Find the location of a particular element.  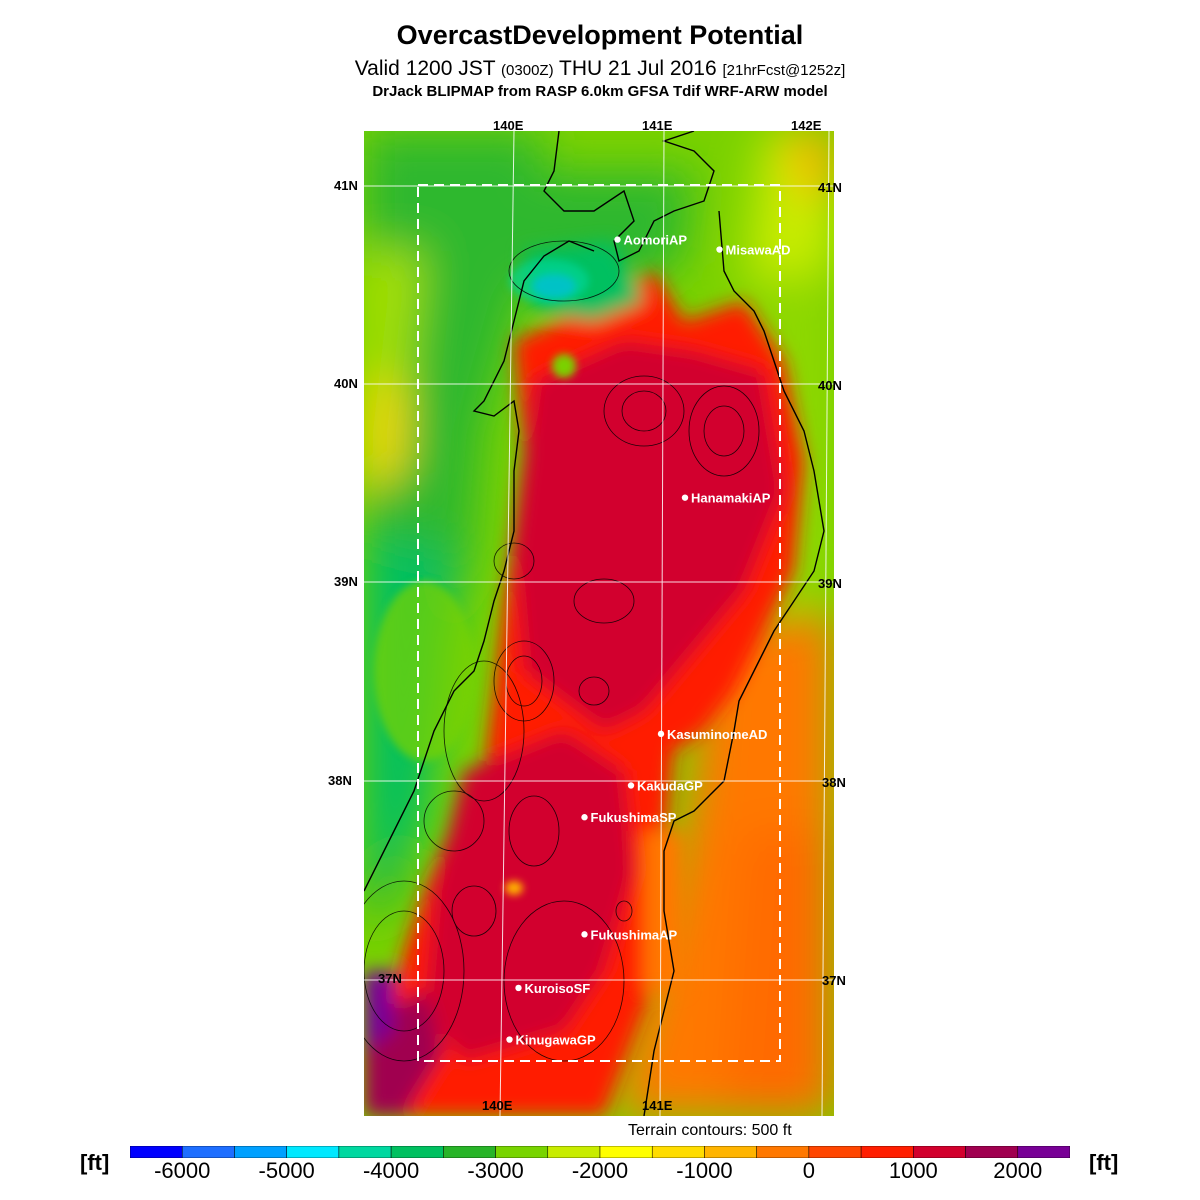

site-marker-kuroisosf is located at coordinates (518, 988).